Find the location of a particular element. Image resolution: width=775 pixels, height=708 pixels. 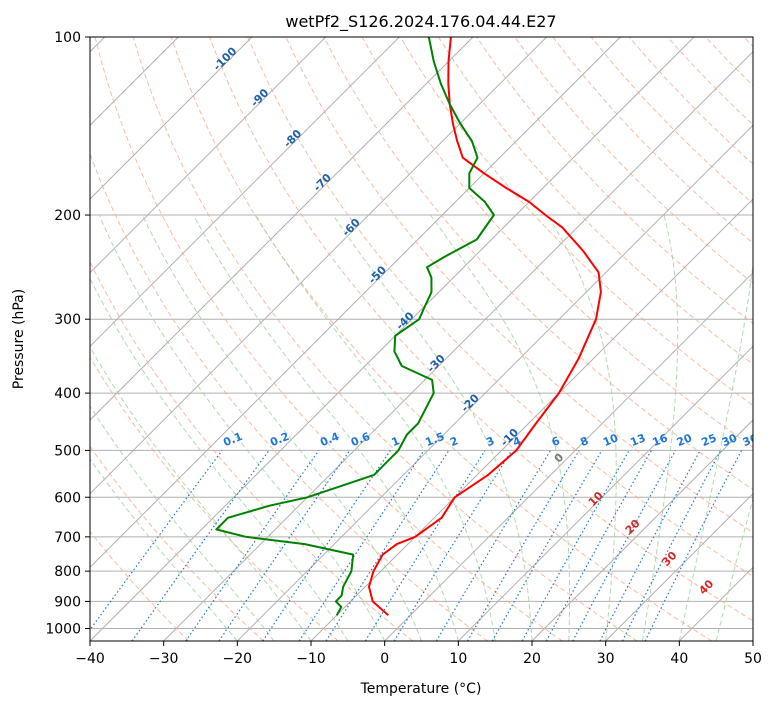

y-tick-label: 200 is located at coordinates (67, 216).